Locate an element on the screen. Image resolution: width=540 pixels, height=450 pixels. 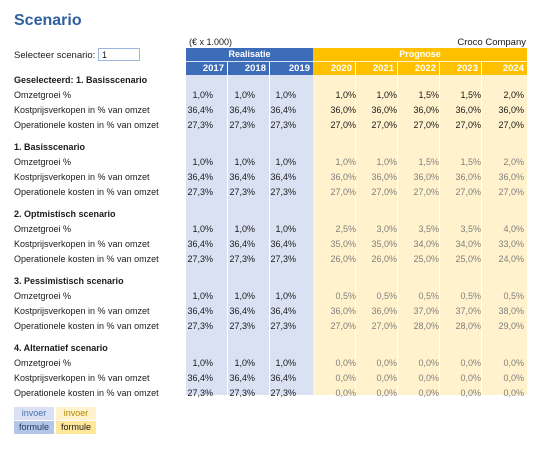
prognose-cell: 4,0% is located at coordinates (513, 229).